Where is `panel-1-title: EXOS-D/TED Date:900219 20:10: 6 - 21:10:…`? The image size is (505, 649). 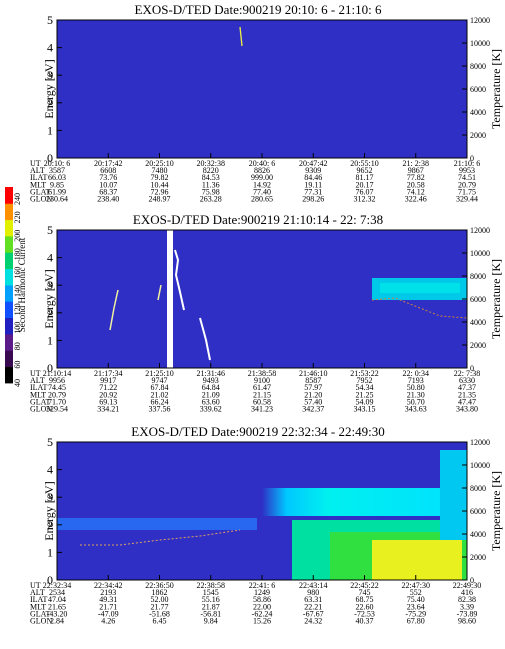 panel-1-title: EXOS-D/TED Date:900219 20:10: 6 - 21:10:… is located at coordinates (258, 9).